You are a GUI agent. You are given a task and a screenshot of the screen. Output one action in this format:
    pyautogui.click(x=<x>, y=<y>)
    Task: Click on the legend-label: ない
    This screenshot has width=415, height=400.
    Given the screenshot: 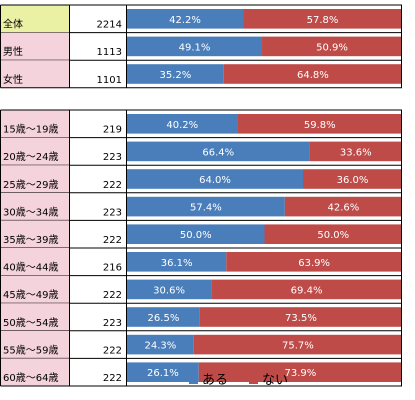 What is the action you would take?
    pyautogui.click(x=275, y=380)
    